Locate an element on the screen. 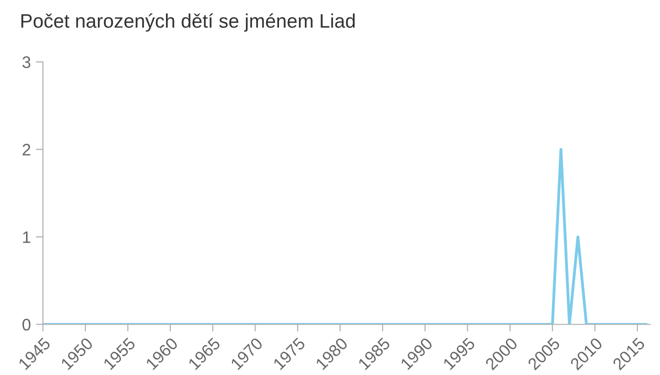 The width and height of the screenshot is (660, 375). y-tick-label: 2 is located at coordinates (26, 150).